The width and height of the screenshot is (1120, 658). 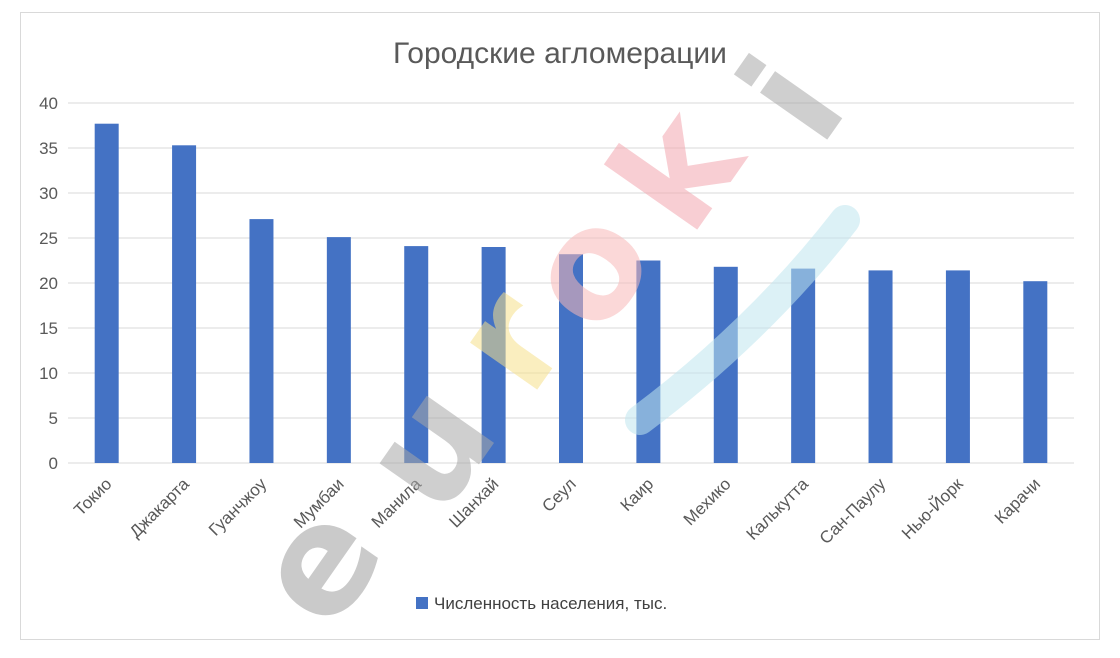 What do you see at coordinates (48, 193) in the screenshot?
I see `y-tick-label: 30` at bounding box center [48, 193].